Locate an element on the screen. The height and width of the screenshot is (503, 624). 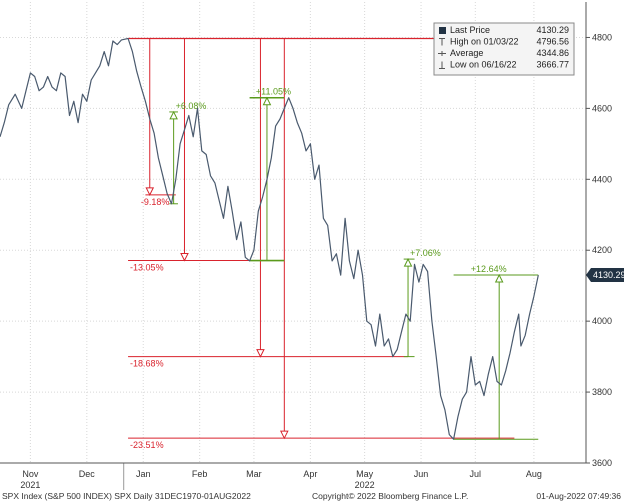
drawdown-label: -9.18% is located at coordinates (155, 202).